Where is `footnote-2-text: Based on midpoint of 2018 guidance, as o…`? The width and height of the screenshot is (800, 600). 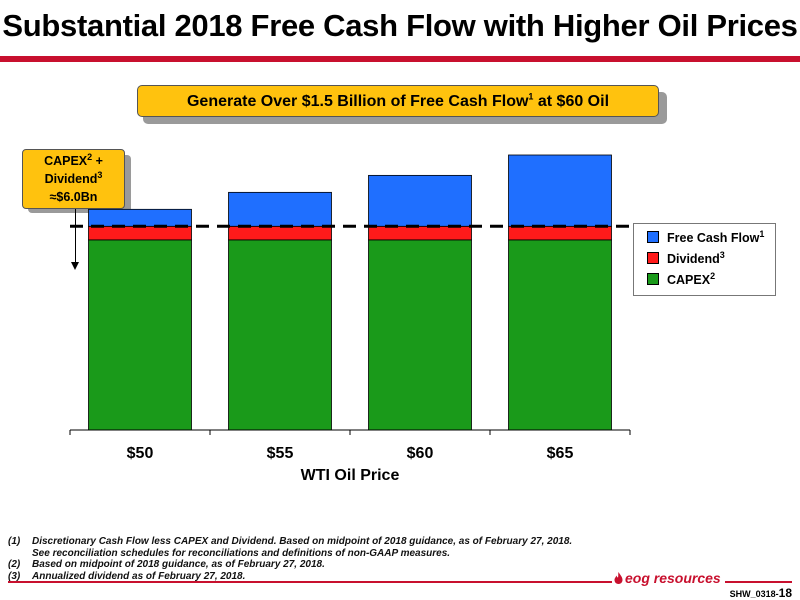 footnote-2-text: Based on midpoint of 2018 guidance, as o… is located at coordinates (178, 564).